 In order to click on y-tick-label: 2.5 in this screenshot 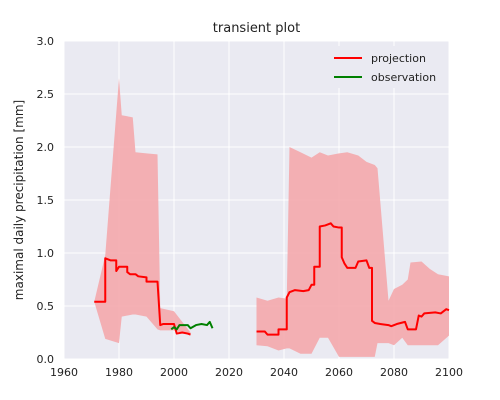, I will do `click(46, 94)`.